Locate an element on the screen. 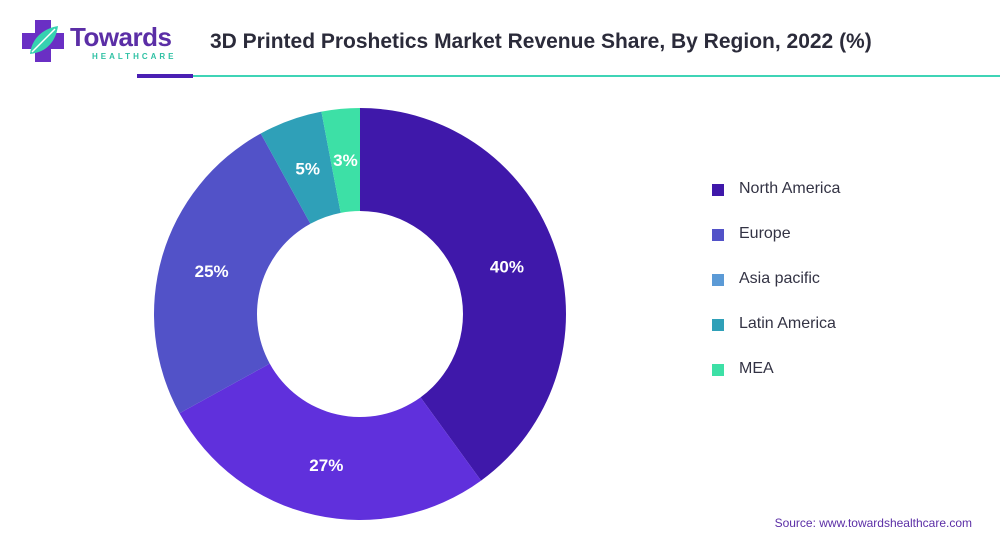 Image resolution: width=1000 pixels, height=542 pixels. legend-label: Asia pacific is located at coordinates (779, 278).